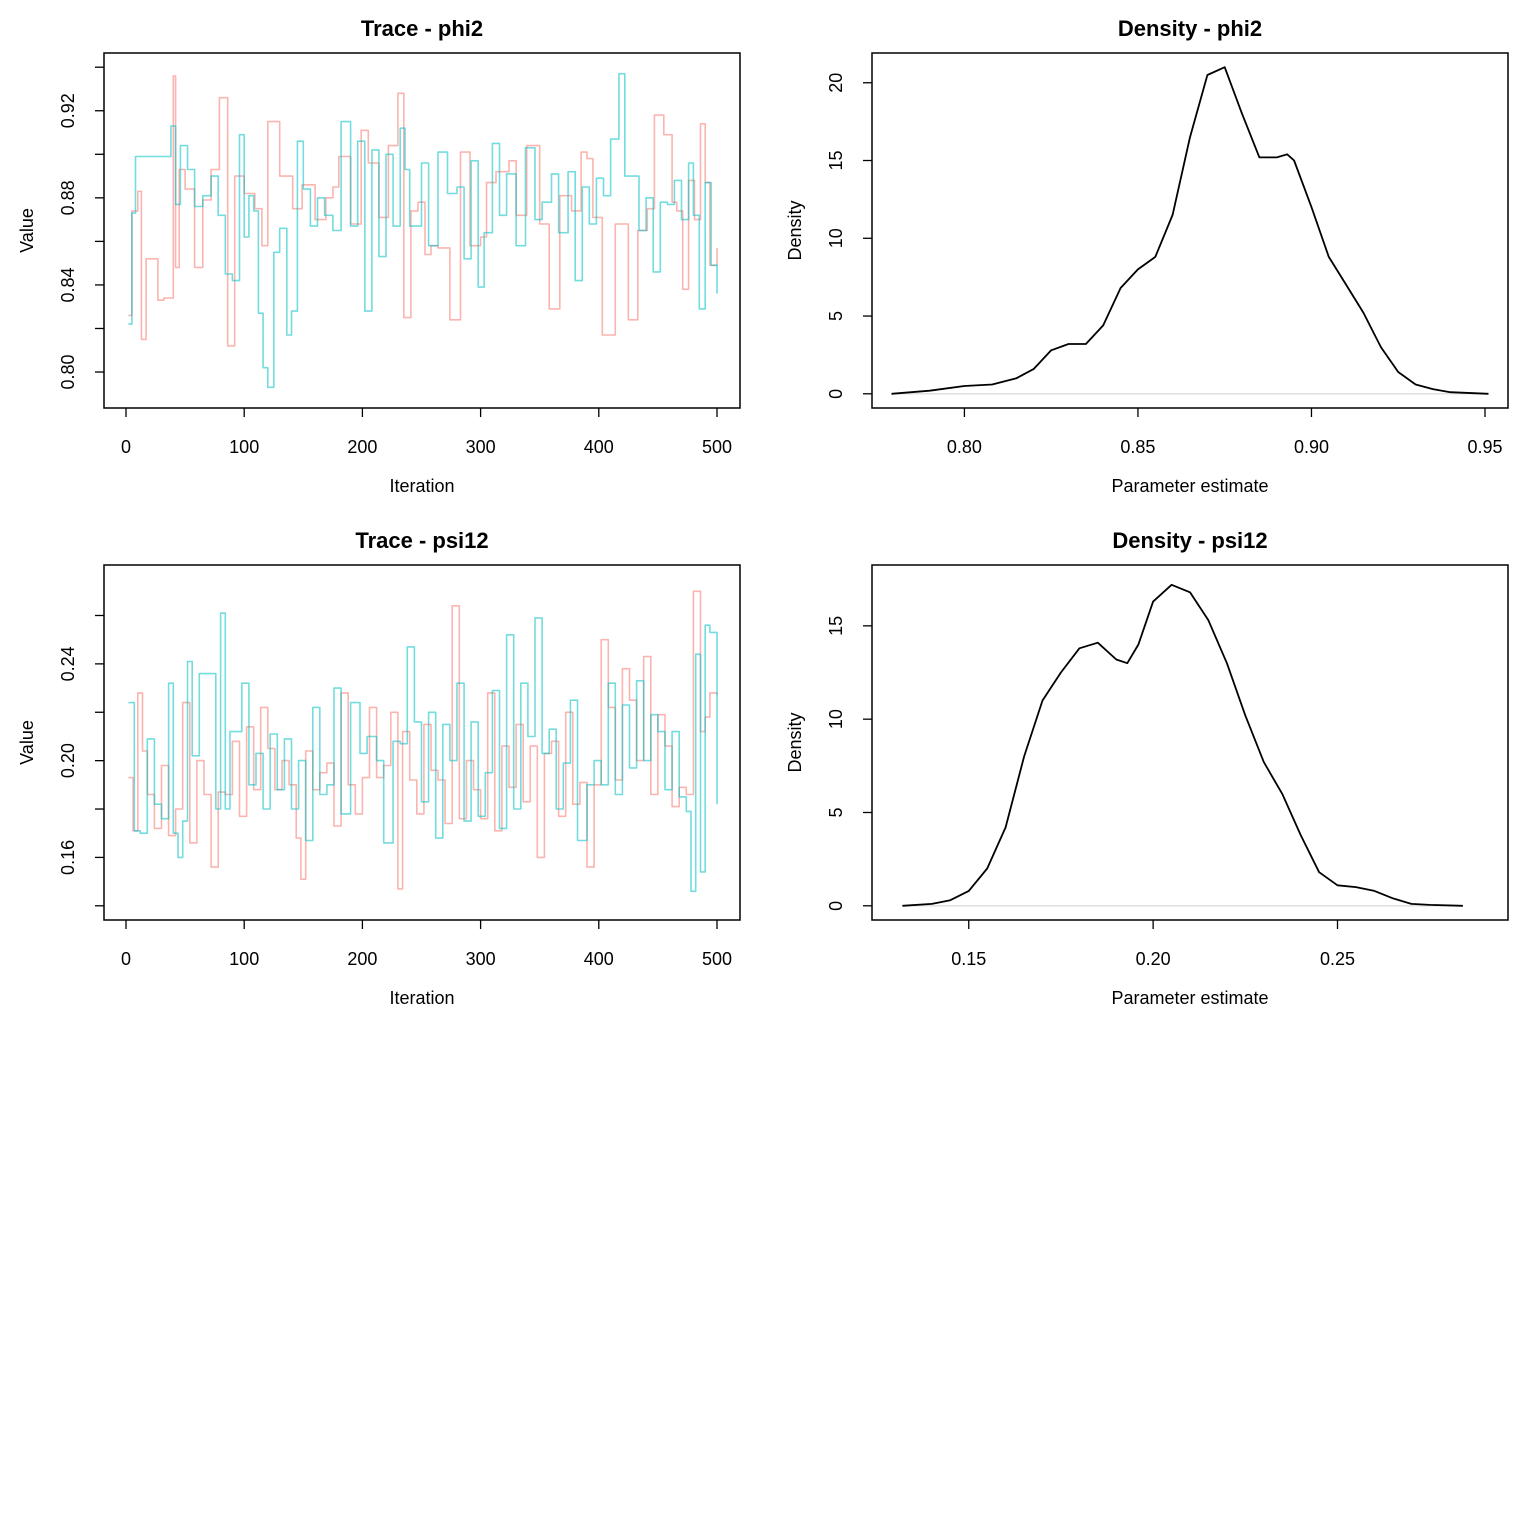 The width and height of the screenshot is (1536, 1536). Describe the element at coordinates (68, 372) in the screenshot. I see `y-tick-label: 0.80` at that location.